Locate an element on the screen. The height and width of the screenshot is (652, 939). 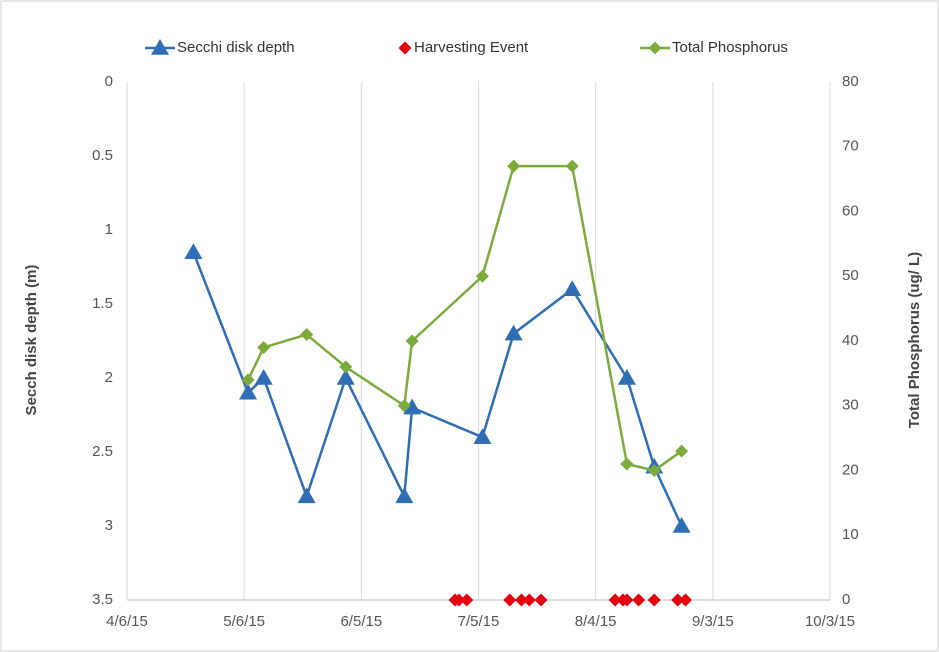
y2-tick-label: 70 is located at coordinates (850, 146).